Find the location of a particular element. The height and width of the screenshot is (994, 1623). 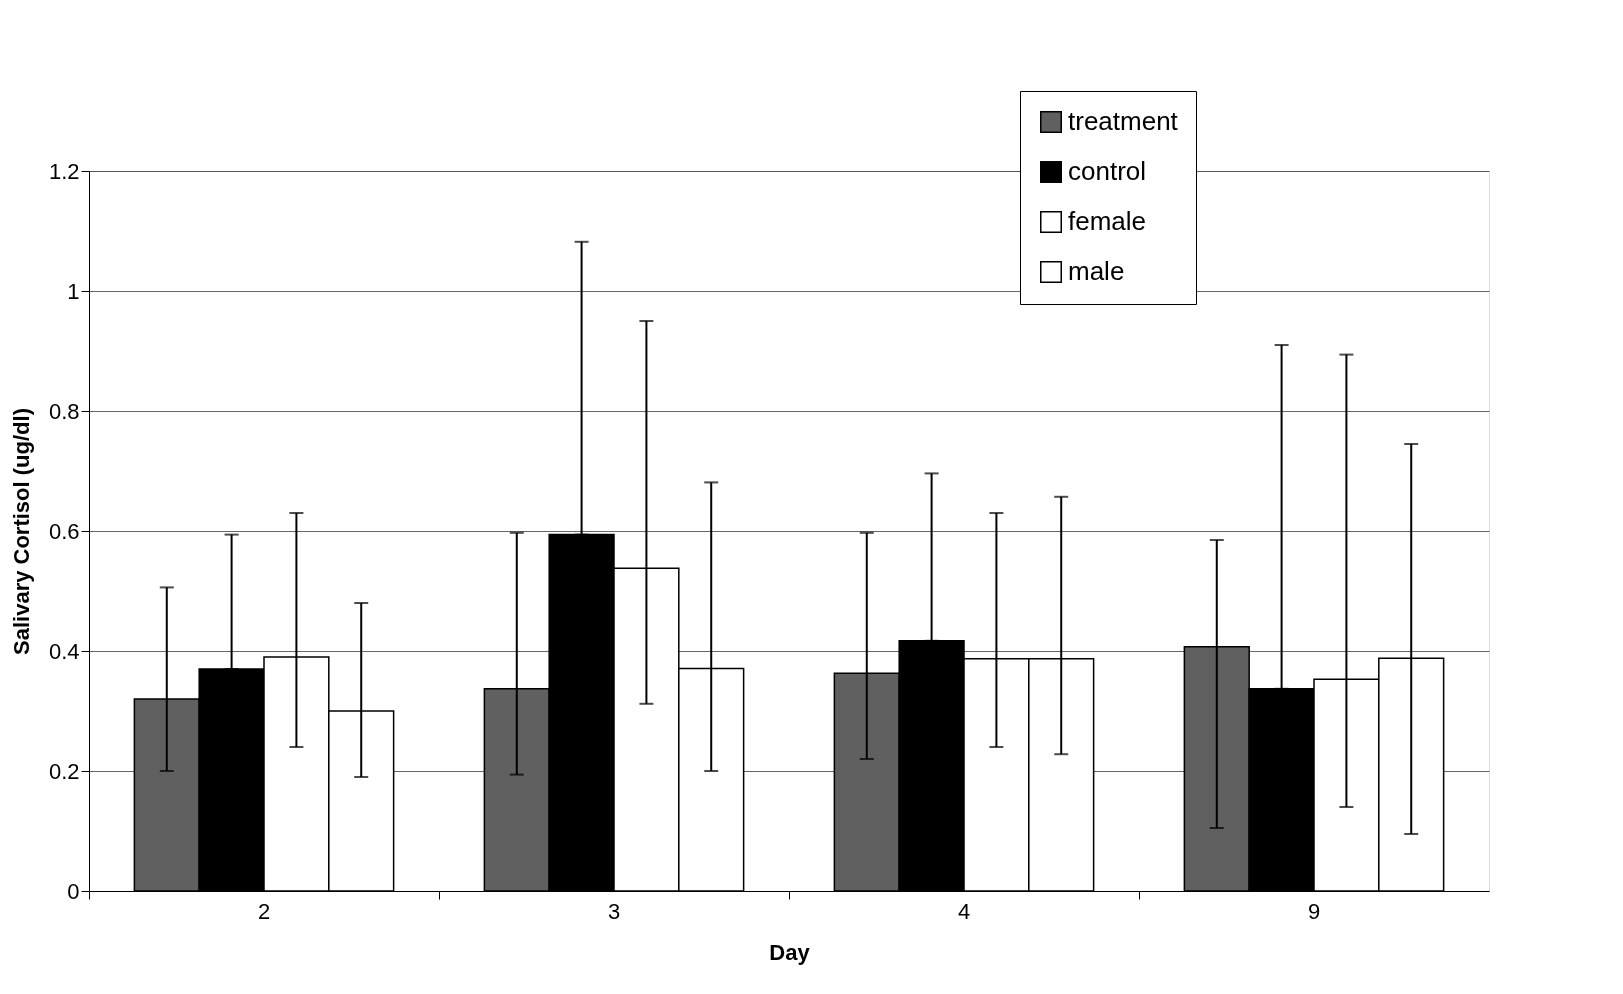

y-axis-title: Salivary Cortisol (ug/dl) is located at coordinates (21, 531).